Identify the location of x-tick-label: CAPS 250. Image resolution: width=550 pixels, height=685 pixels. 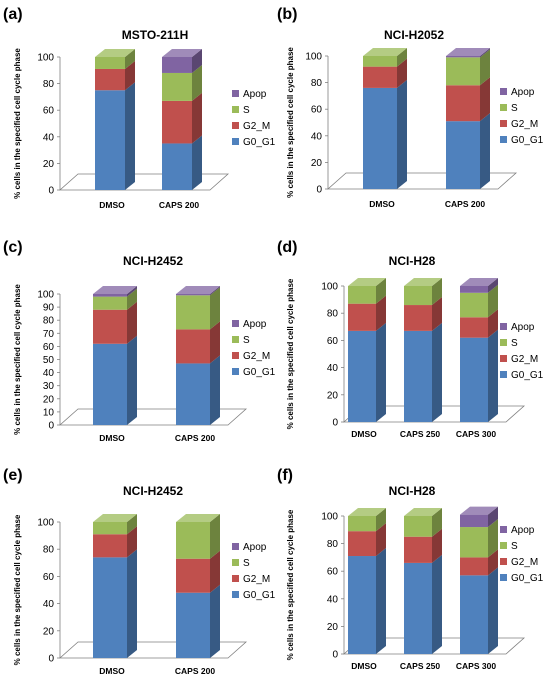
(420, 666).